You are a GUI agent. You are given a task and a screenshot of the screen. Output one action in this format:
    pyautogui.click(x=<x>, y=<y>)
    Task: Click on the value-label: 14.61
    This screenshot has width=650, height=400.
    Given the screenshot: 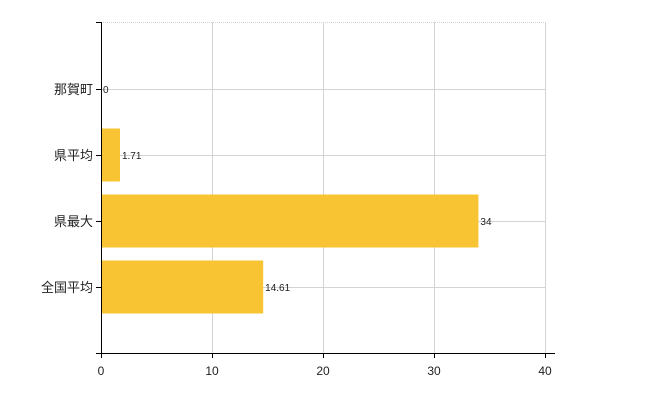 What is the action you would take?
    pyautogui.click(x=277, y=288)
    